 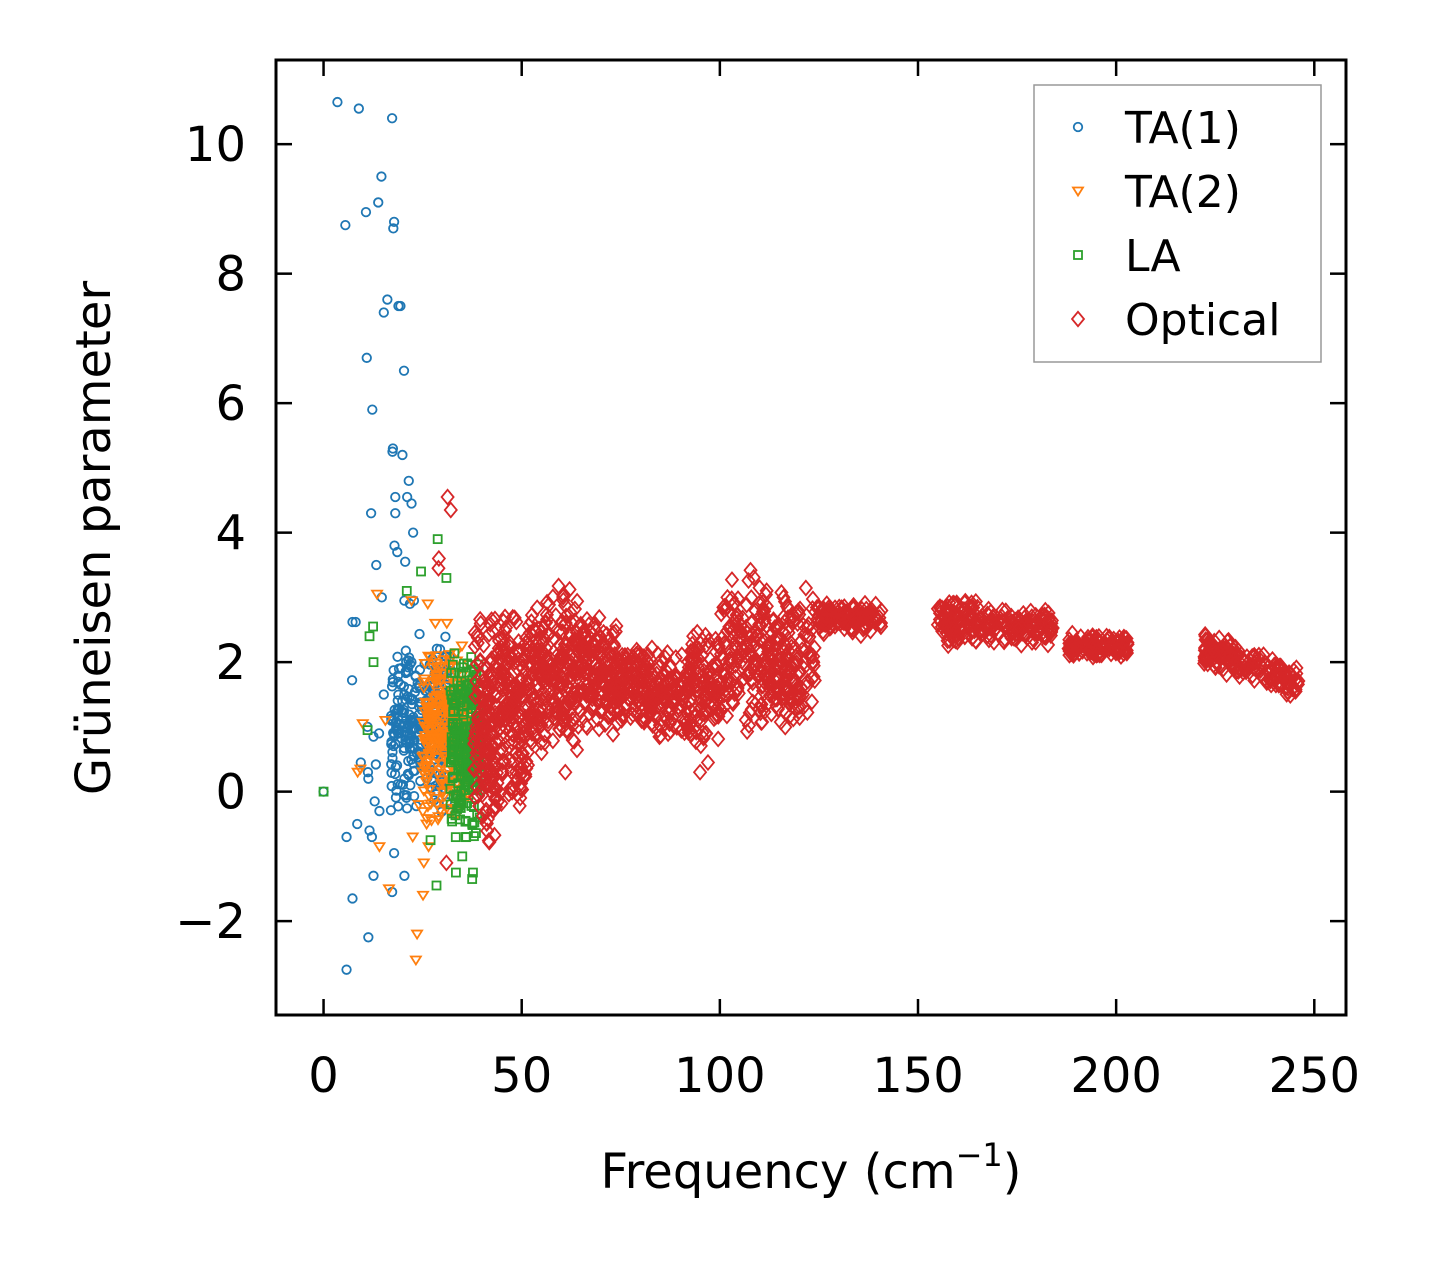 I want to click on x-tick-label: 100, so click(x=720, y=1076).